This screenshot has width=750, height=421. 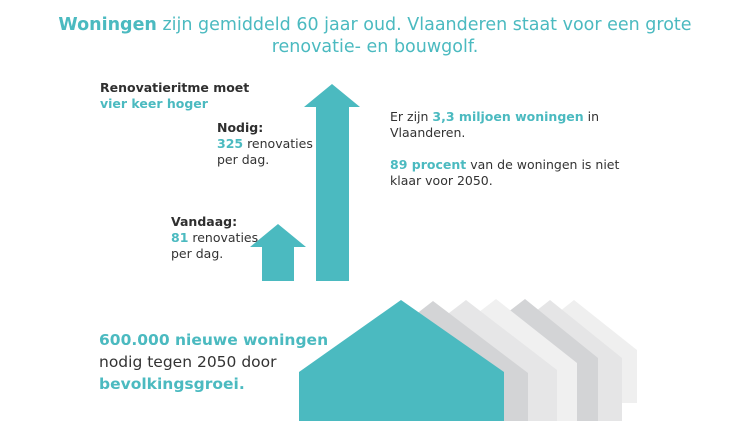 What do you see at coordinates (401, 360) in the screenshot?
I see `house-teal` at bounding box center [401, 360].